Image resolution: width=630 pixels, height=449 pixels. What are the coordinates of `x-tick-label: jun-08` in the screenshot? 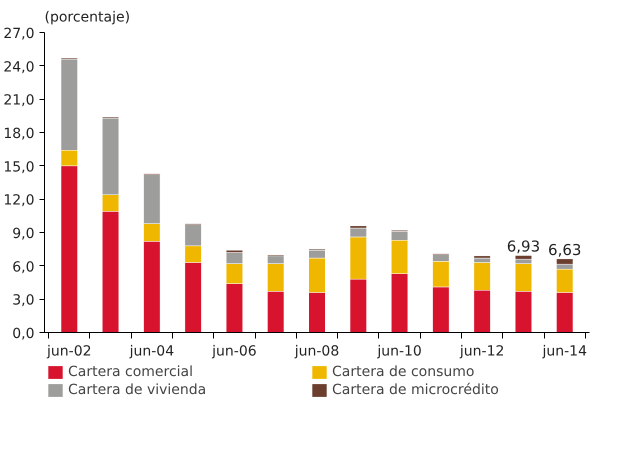 It's located at (317, 352).